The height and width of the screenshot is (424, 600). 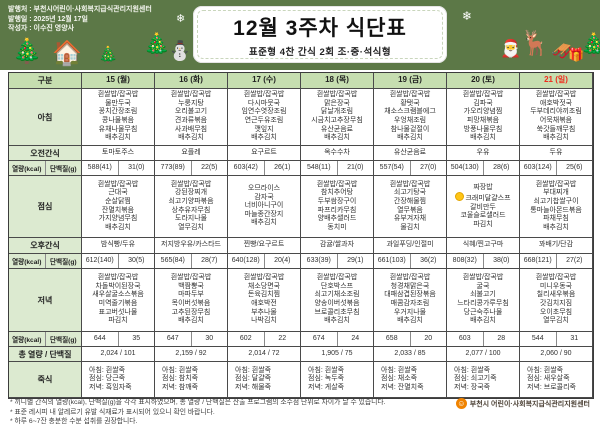 What do you see at coordinates (191, 81) in the screenshot?
I see `day-header-cell: 16 (화)` at bounding box center [191, 81].